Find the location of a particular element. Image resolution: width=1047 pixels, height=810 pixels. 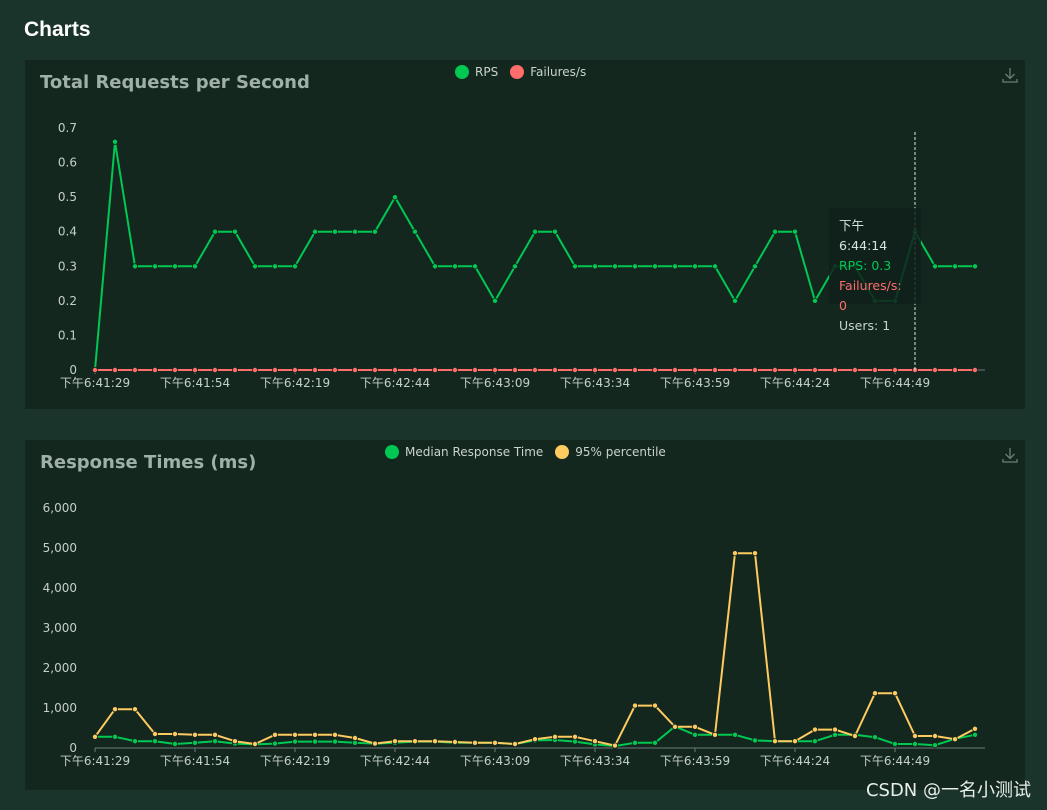

response-times-chart-legend: Median Response Time 95% percentile is located at coordinates (527, 452).